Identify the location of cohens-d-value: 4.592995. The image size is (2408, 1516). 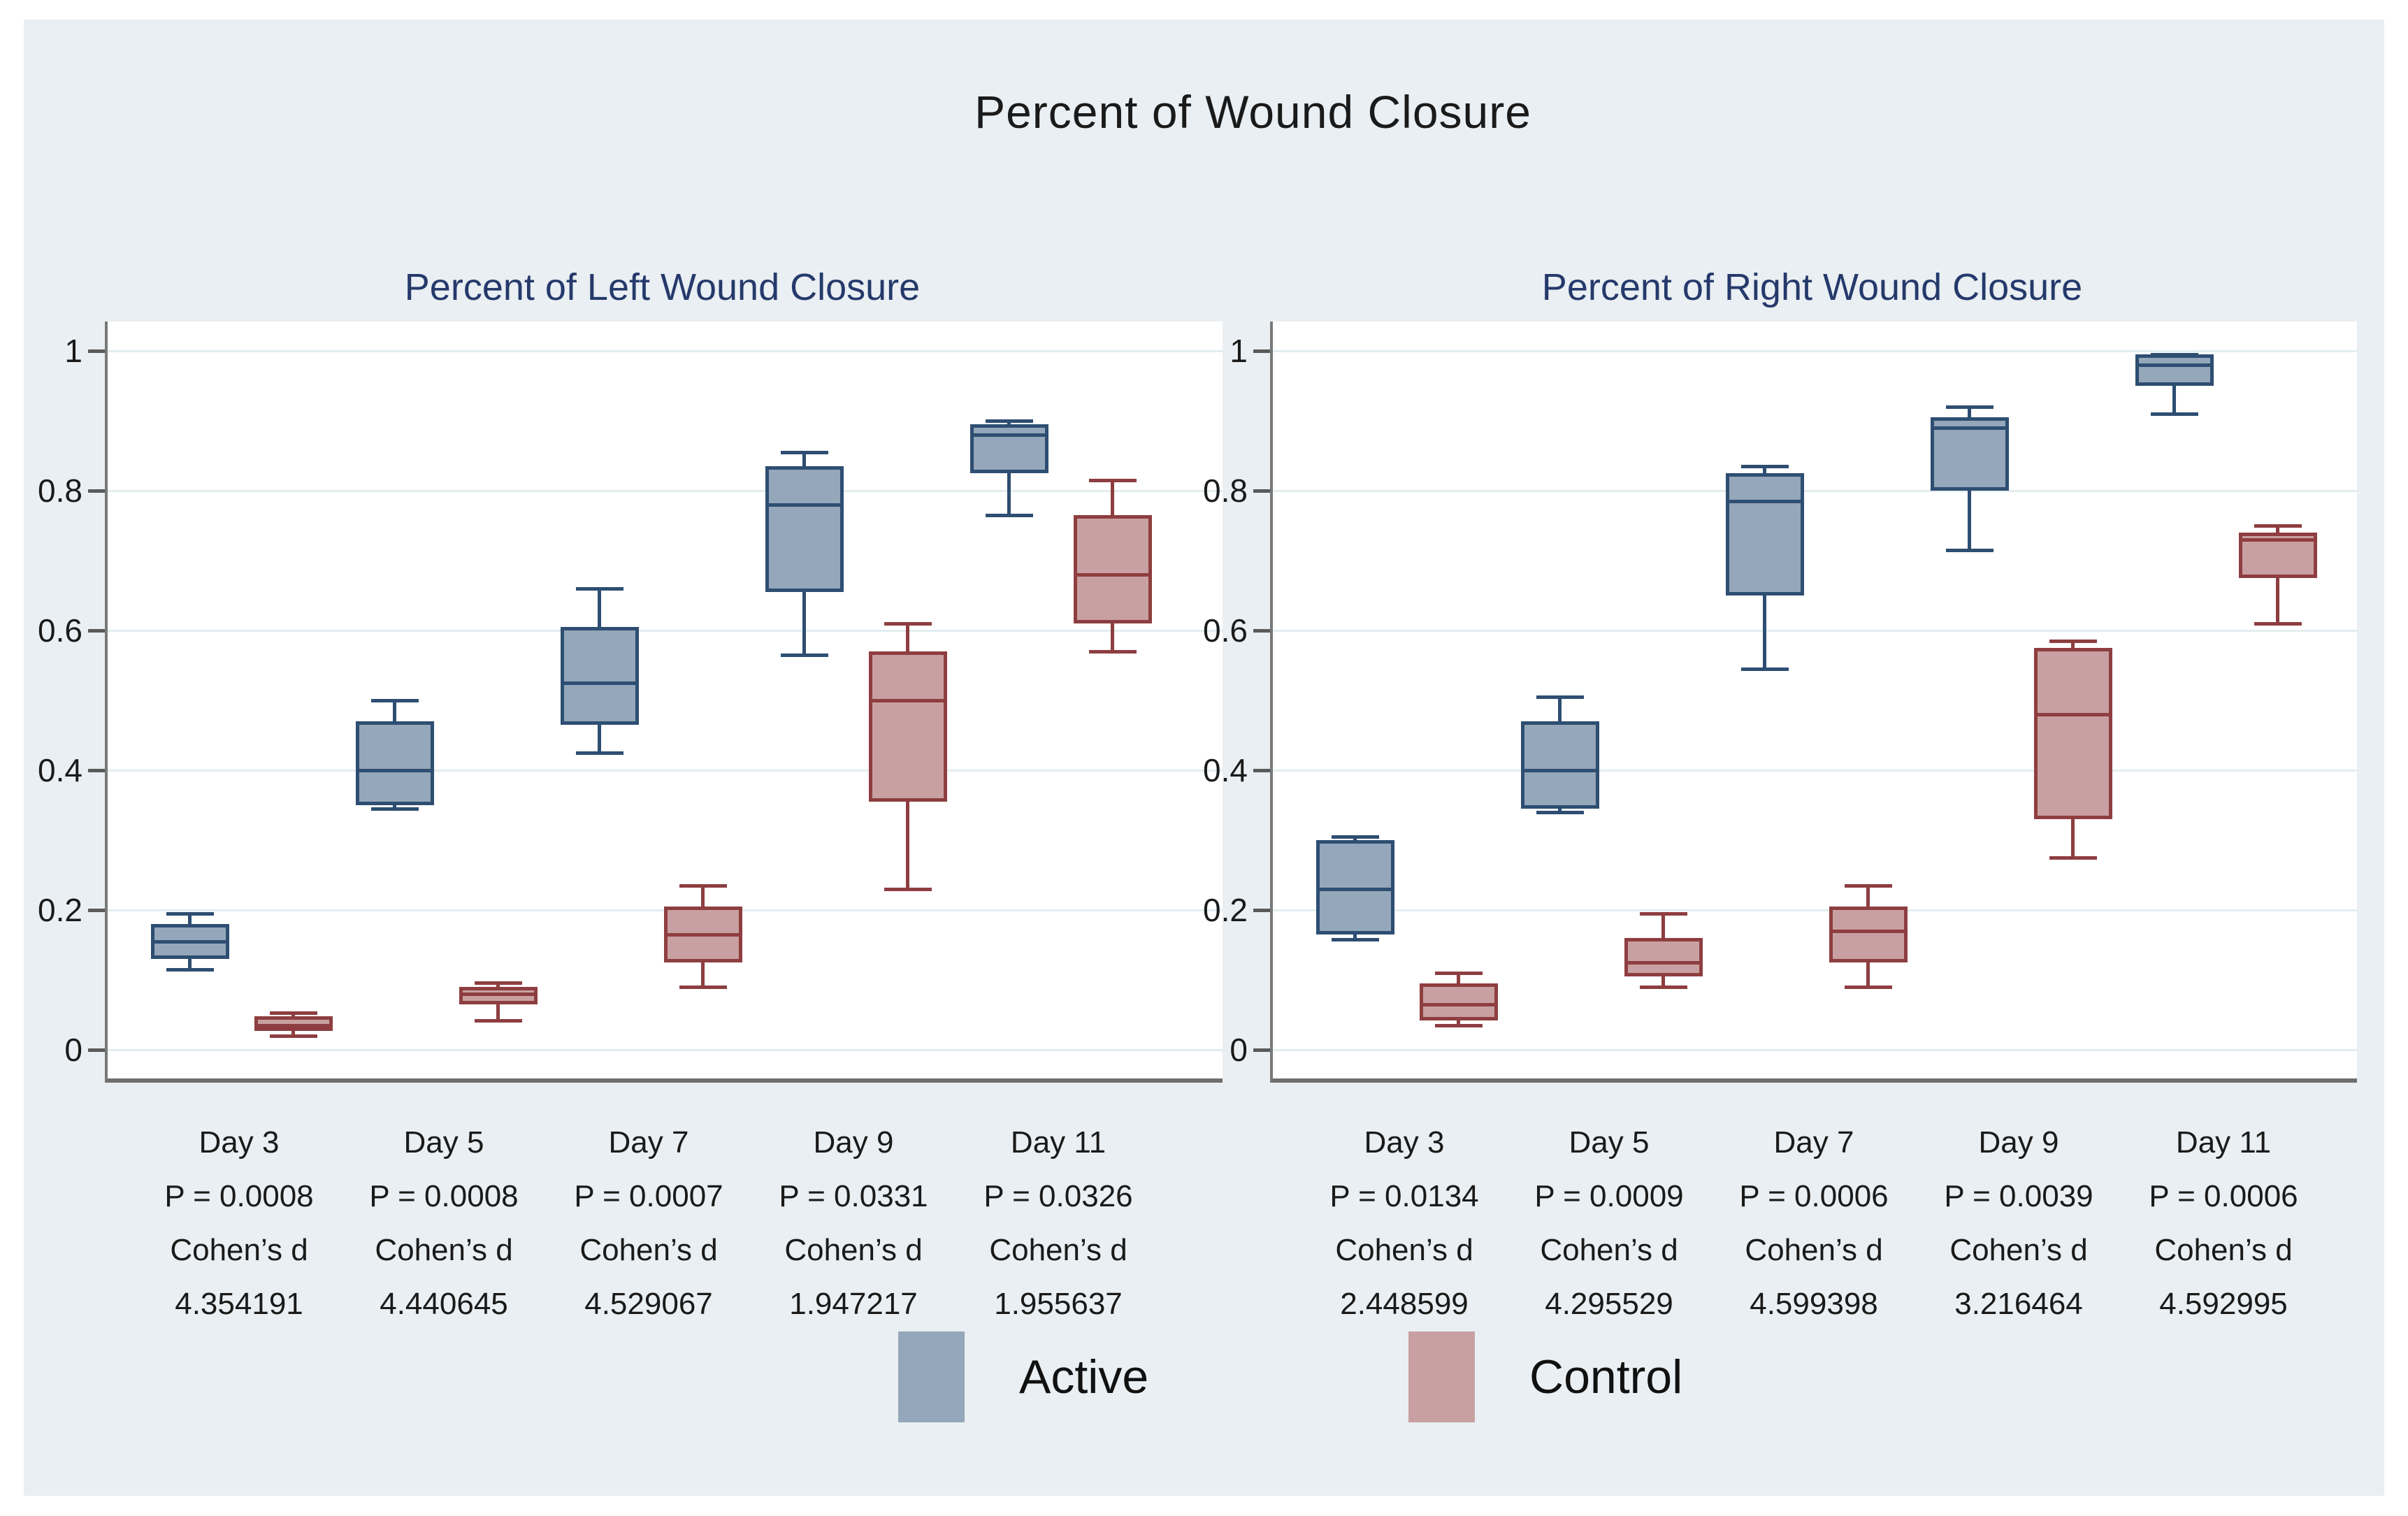
(2223, 1304).